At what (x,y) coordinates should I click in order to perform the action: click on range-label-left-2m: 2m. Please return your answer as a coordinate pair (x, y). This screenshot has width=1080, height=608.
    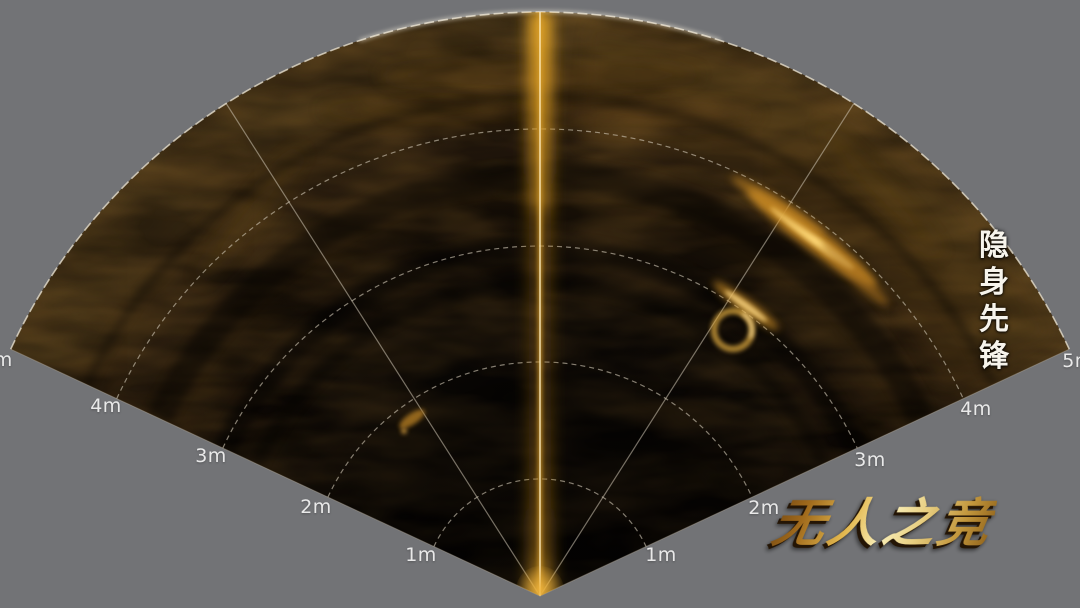
    Looking at the image, I should click on (316, 507).